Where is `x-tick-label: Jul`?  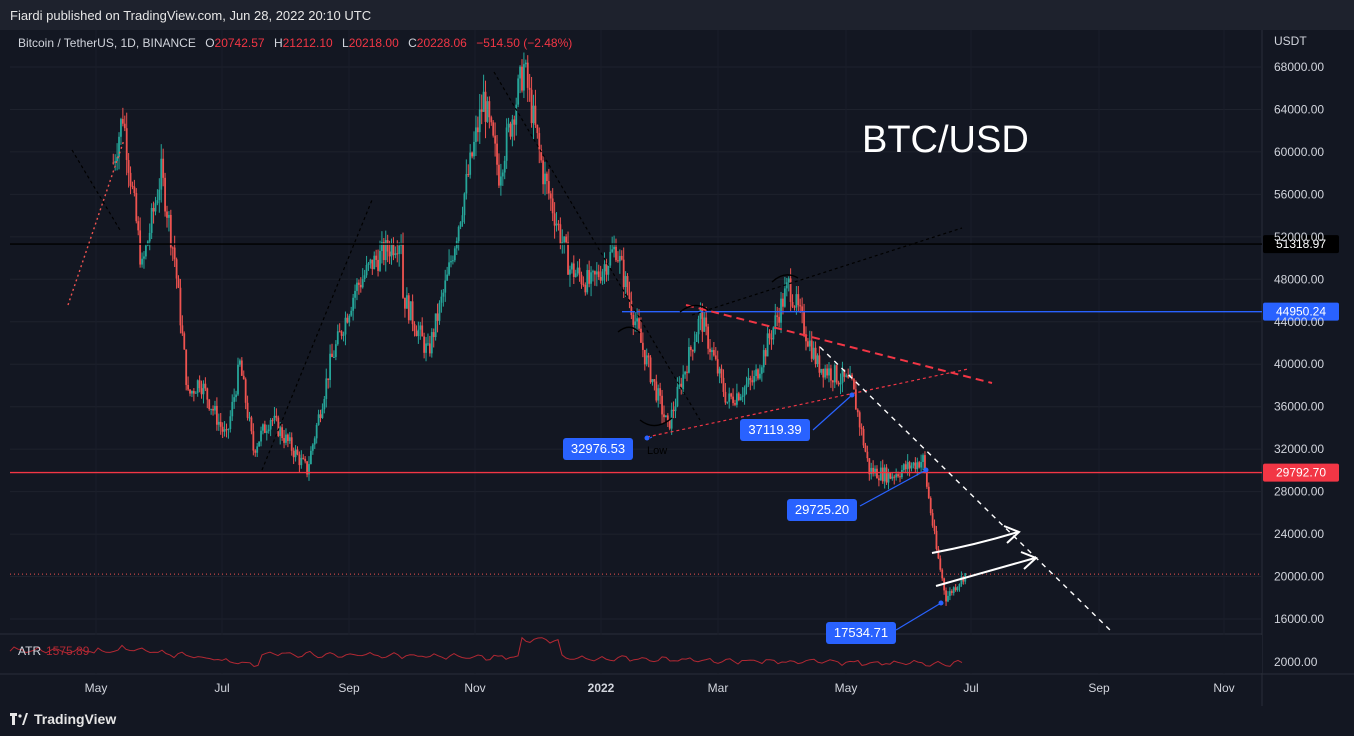
x-tick-label: Jul is located at coordinates (221, 688).